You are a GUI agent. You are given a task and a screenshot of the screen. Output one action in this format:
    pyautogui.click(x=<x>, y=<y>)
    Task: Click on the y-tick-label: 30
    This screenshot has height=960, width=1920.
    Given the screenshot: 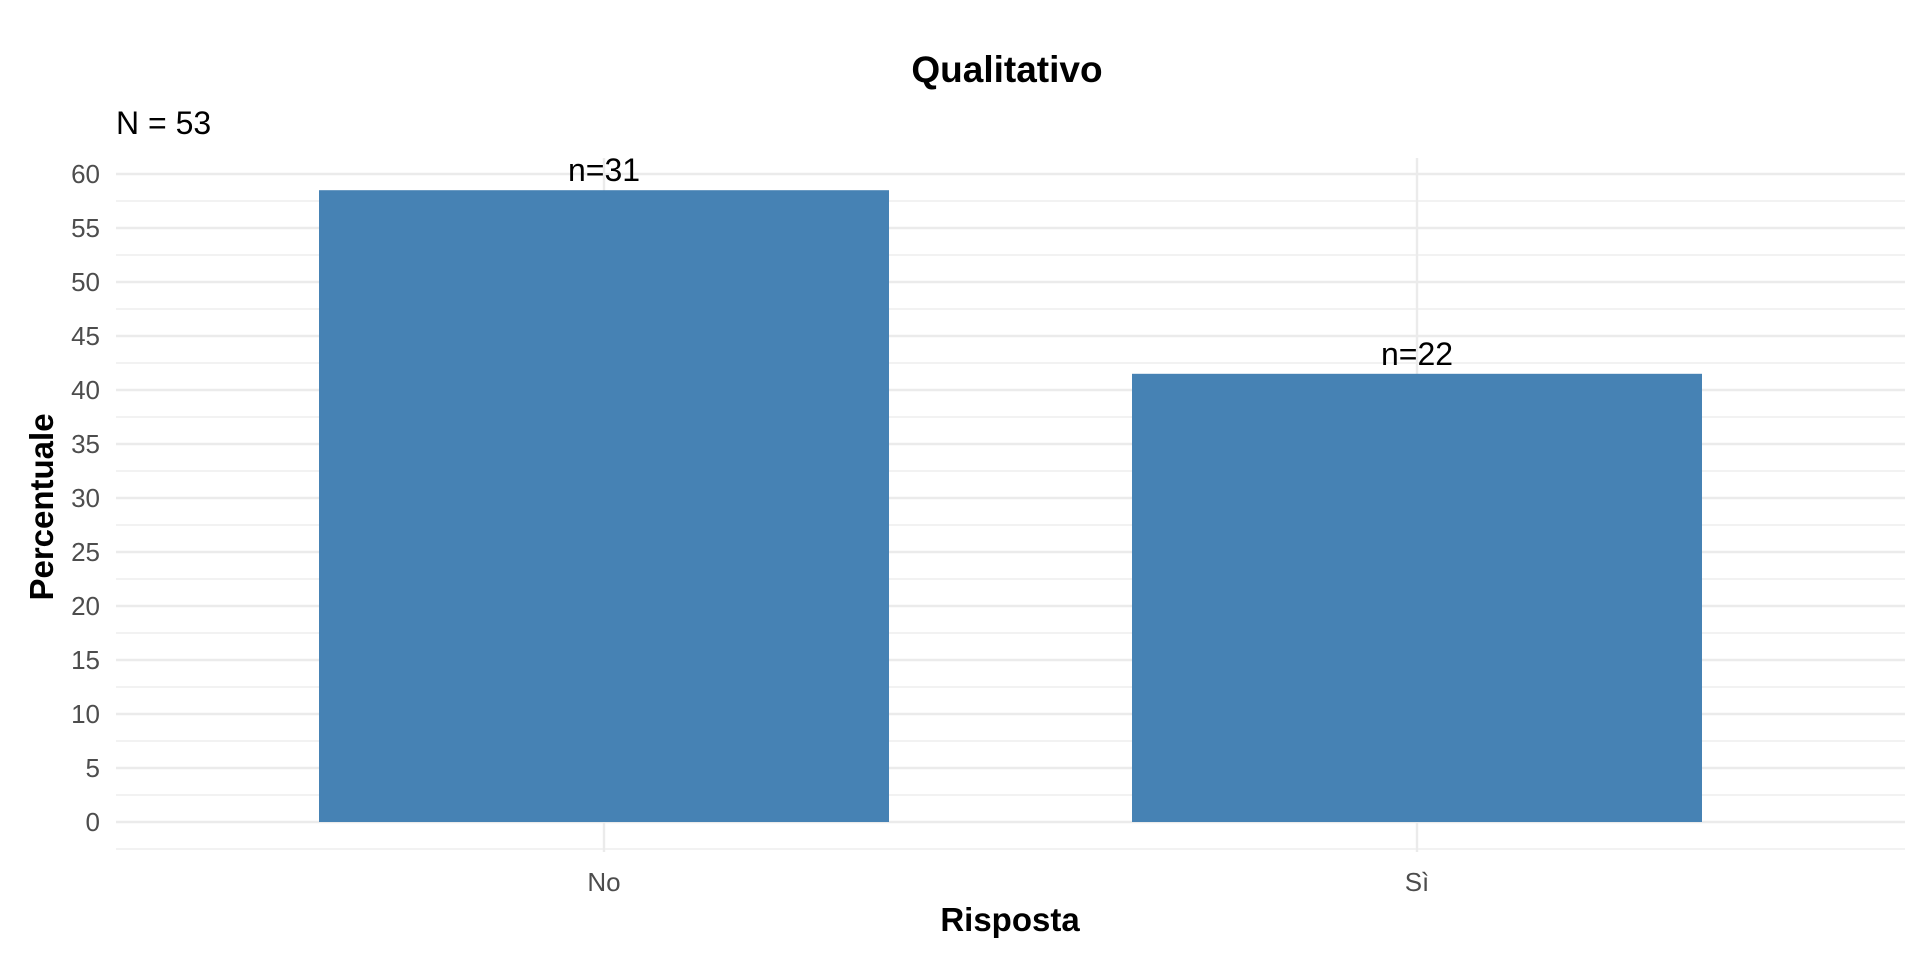 What is the action you would take?
    pyautogui.click(x=85, y=498)
    